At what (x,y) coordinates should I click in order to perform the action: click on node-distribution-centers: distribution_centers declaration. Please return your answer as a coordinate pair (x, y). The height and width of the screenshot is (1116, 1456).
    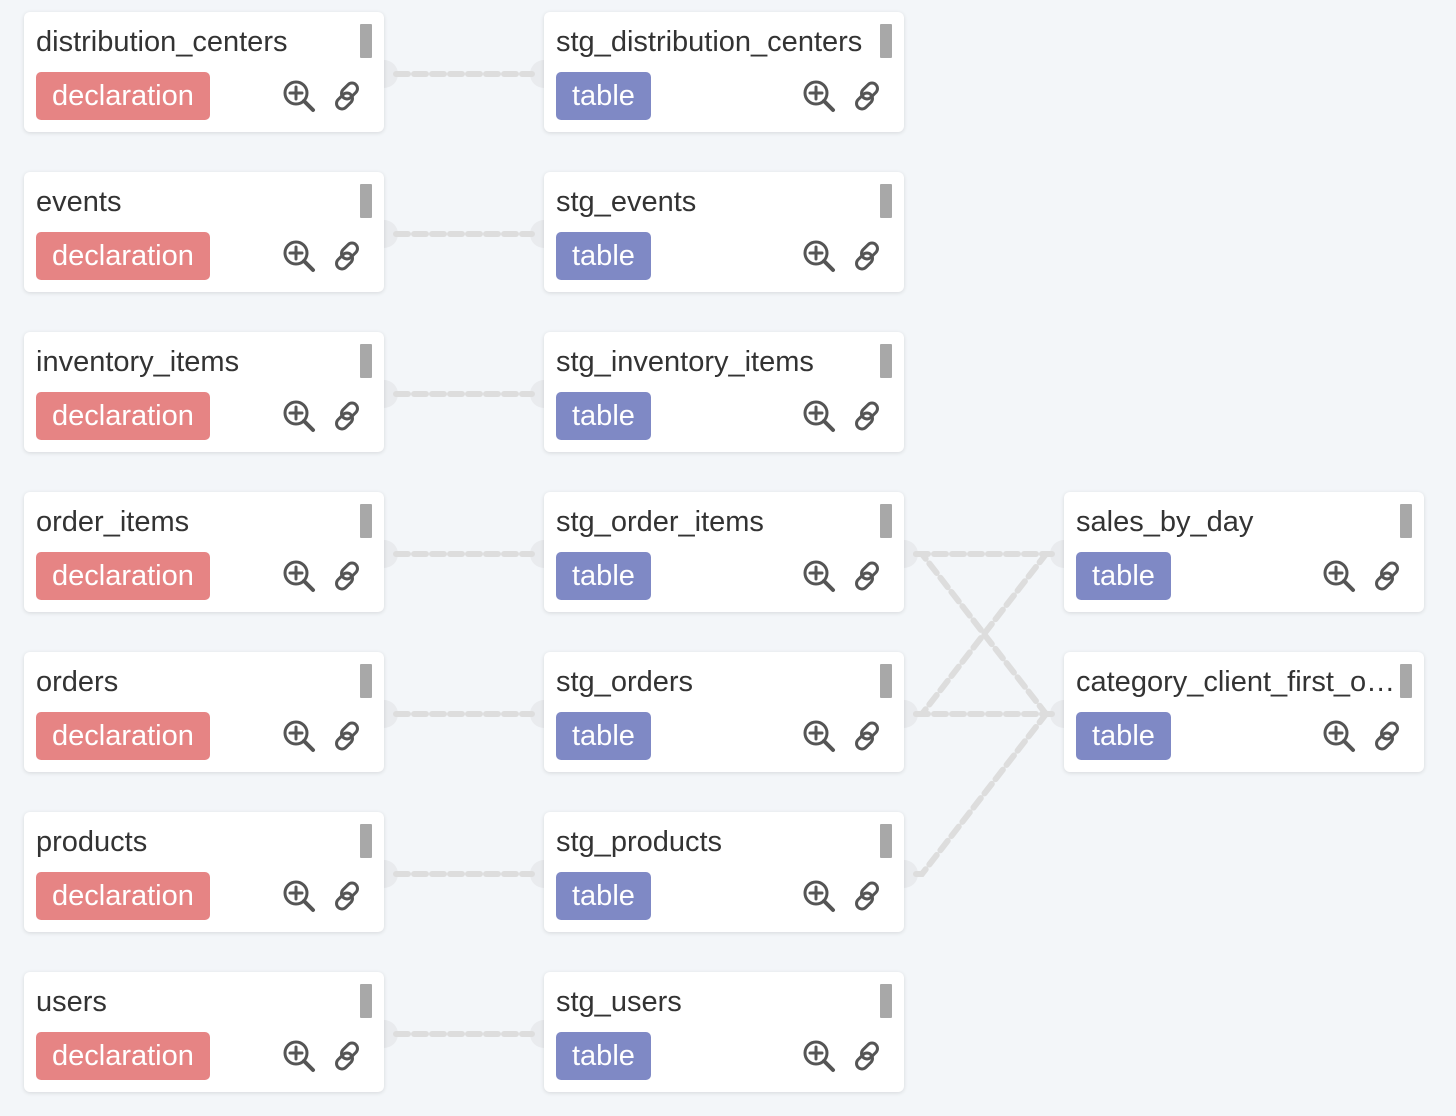
    Looking at the image, I should click on (204, 72).